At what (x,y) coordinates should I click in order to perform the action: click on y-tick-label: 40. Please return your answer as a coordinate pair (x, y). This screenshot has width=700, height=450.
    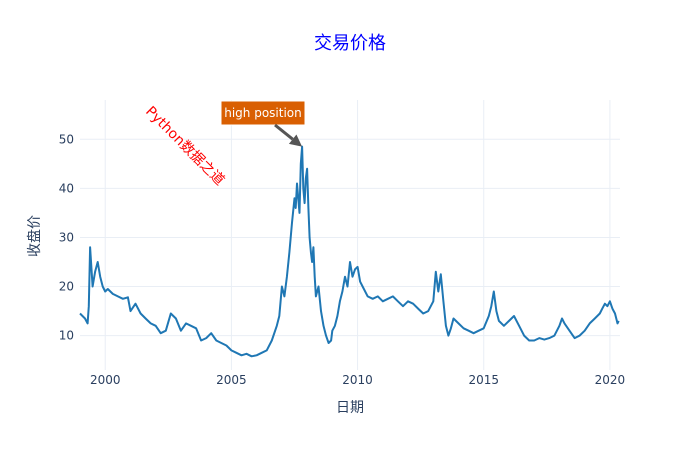
    Looking at the image, I should click on (66, 188).